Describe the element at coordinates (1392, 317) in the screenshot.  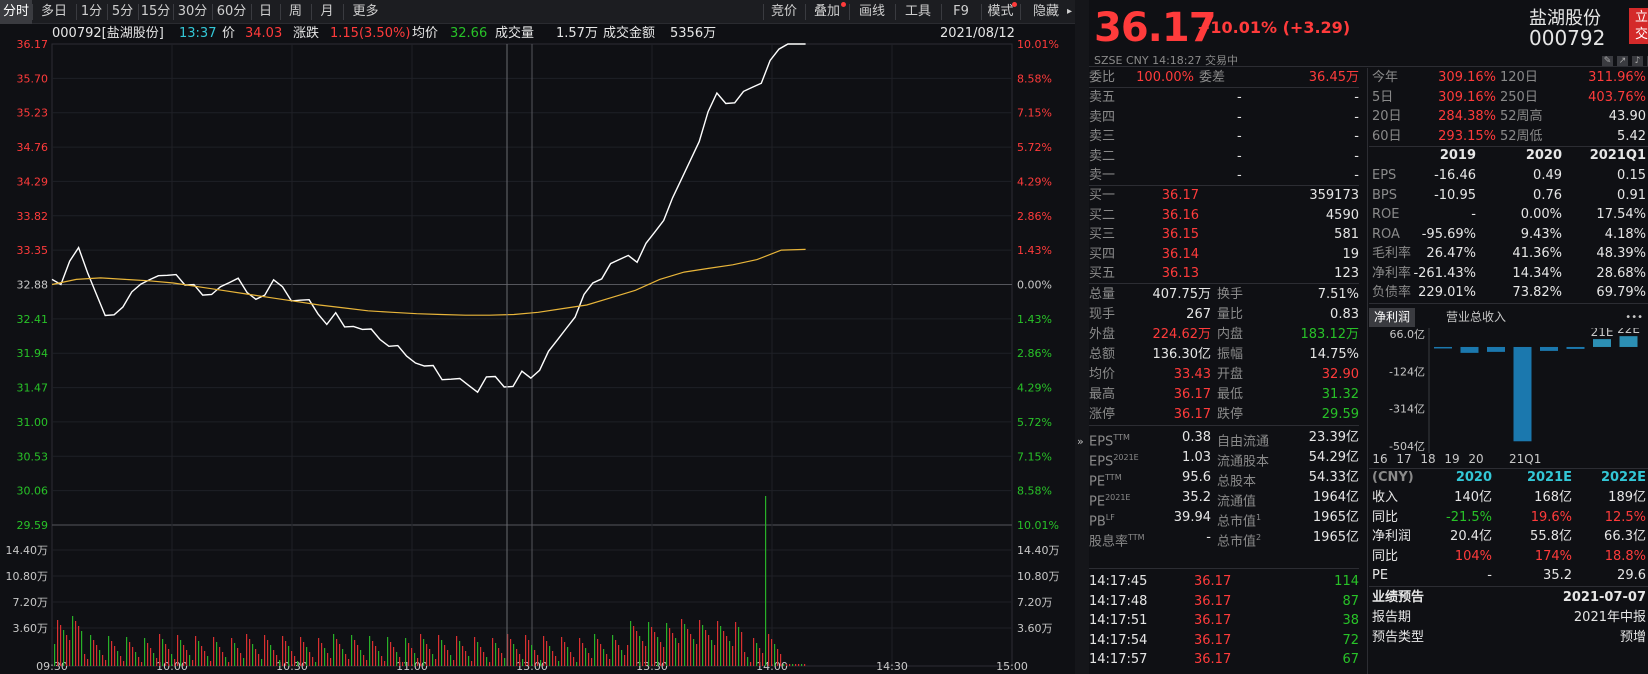
I see `fin-tab-0: 净利润` at that location.